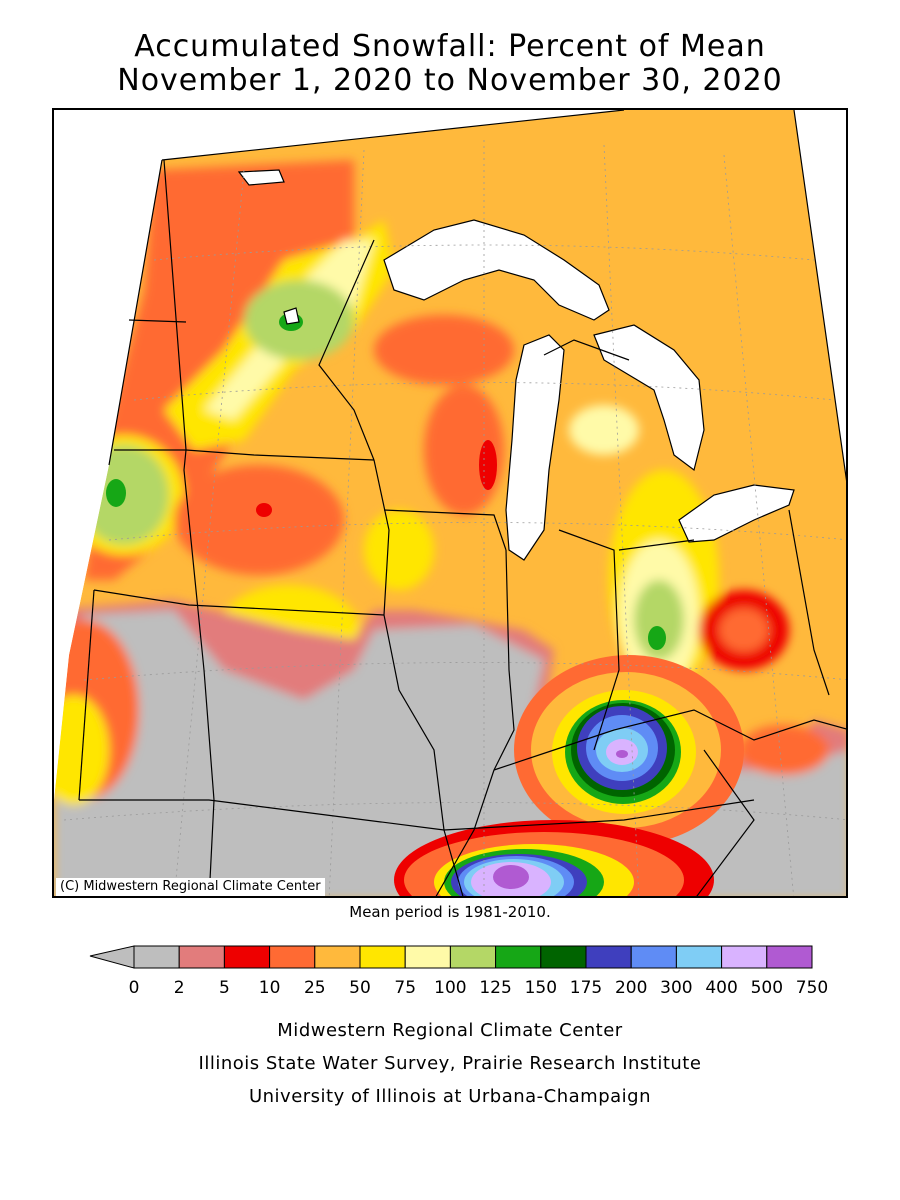  What do you see at coordinates (736, 513) in the screenshot?
I see `lake-erie` at bounding box center [736, 513].